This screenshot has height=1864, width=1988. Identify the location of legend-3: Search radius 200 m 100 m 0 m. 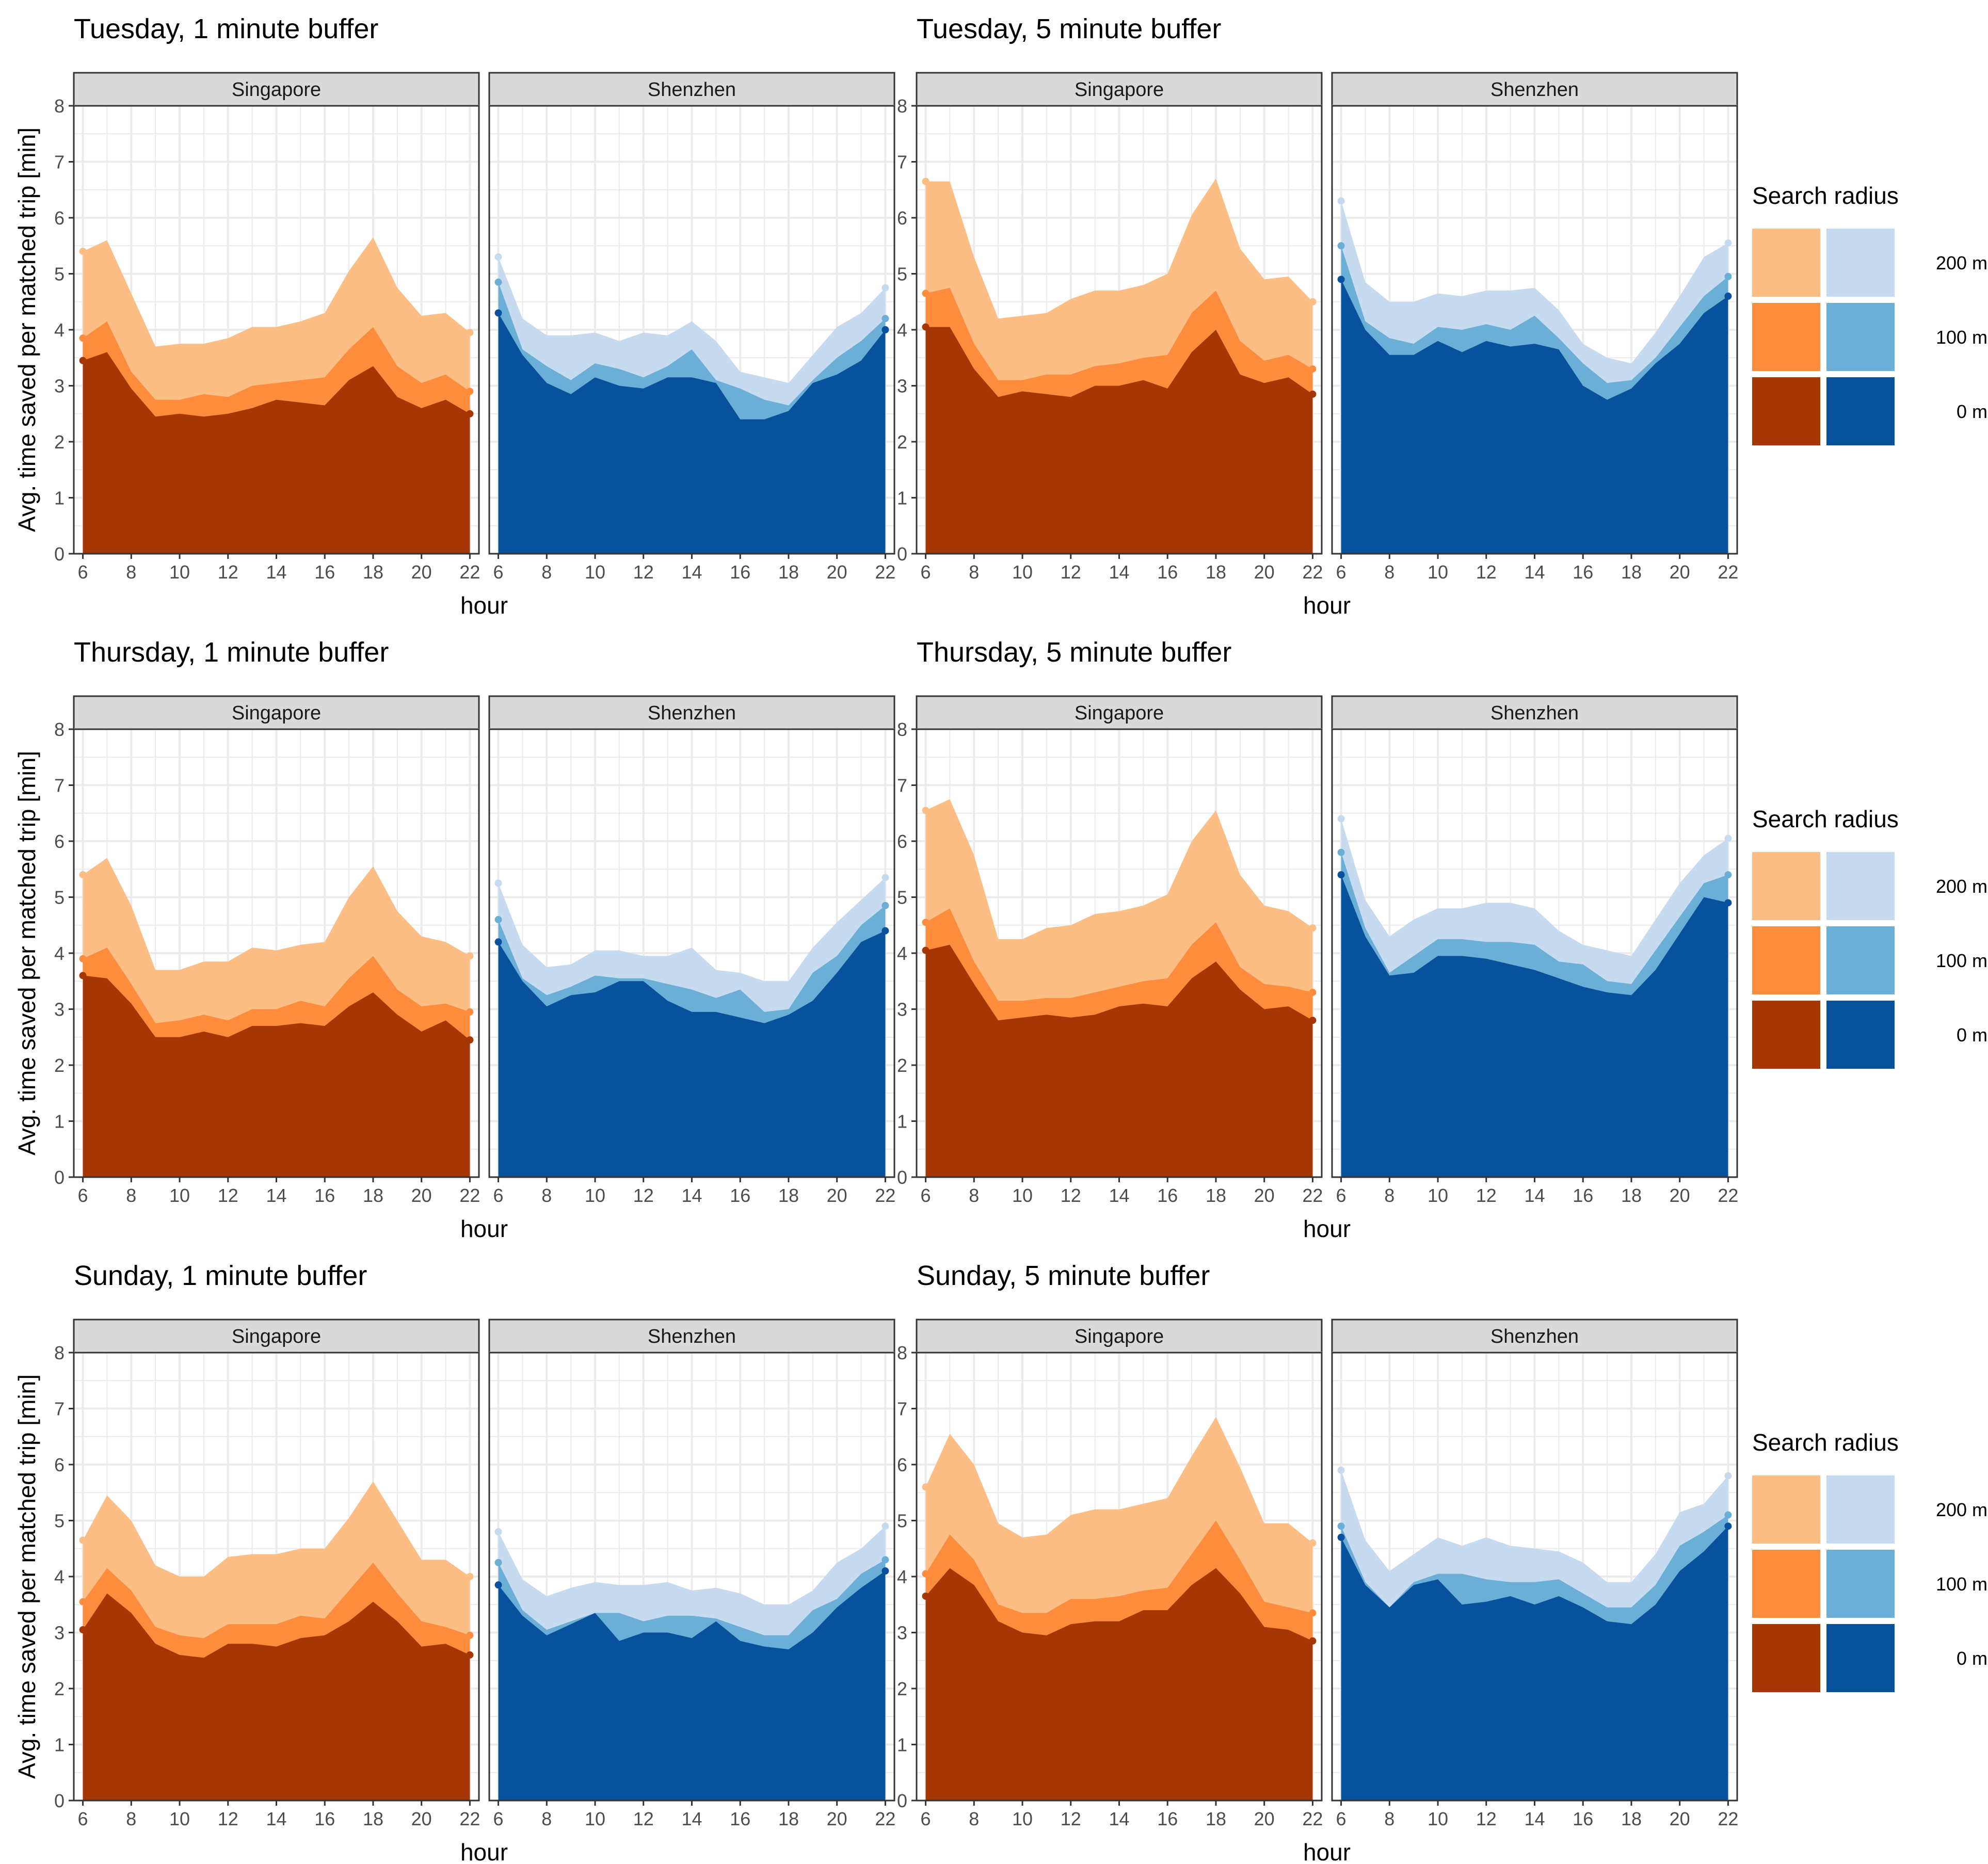
(1869, 1560).